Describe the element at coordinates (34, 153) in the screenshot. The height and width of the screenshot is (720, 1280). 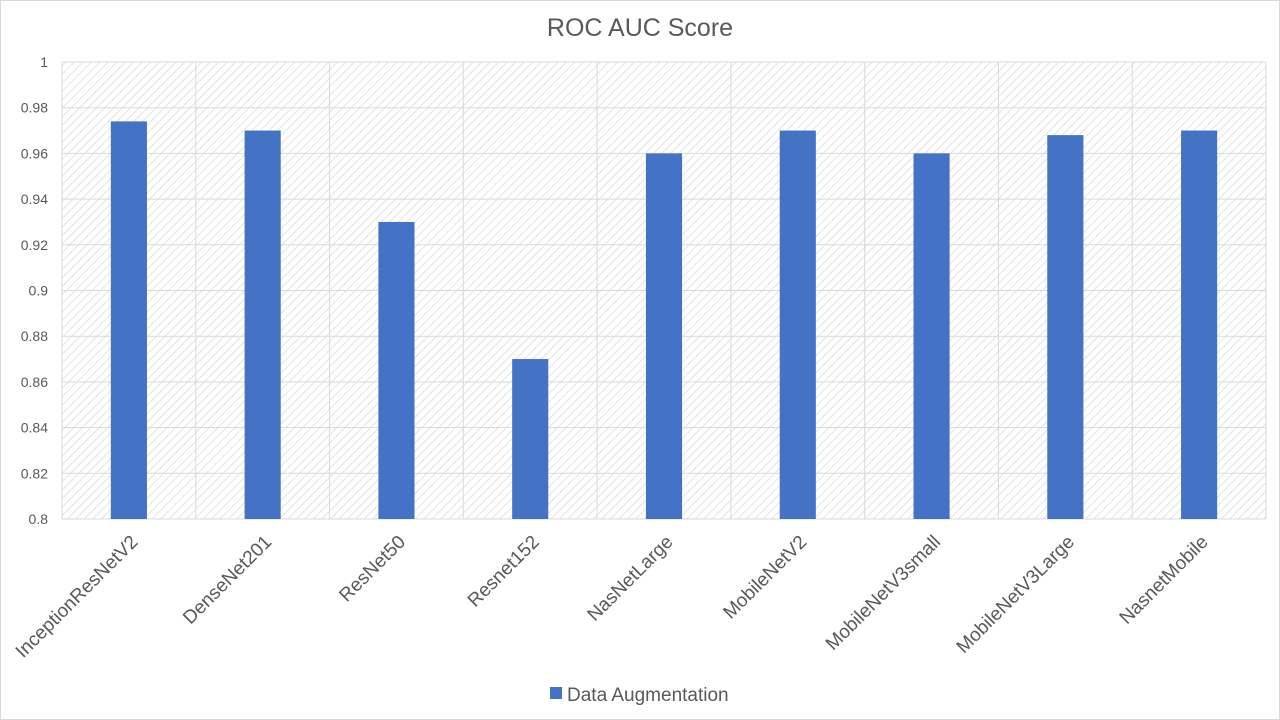
I see `y-tick-label: 0.96` at that location.